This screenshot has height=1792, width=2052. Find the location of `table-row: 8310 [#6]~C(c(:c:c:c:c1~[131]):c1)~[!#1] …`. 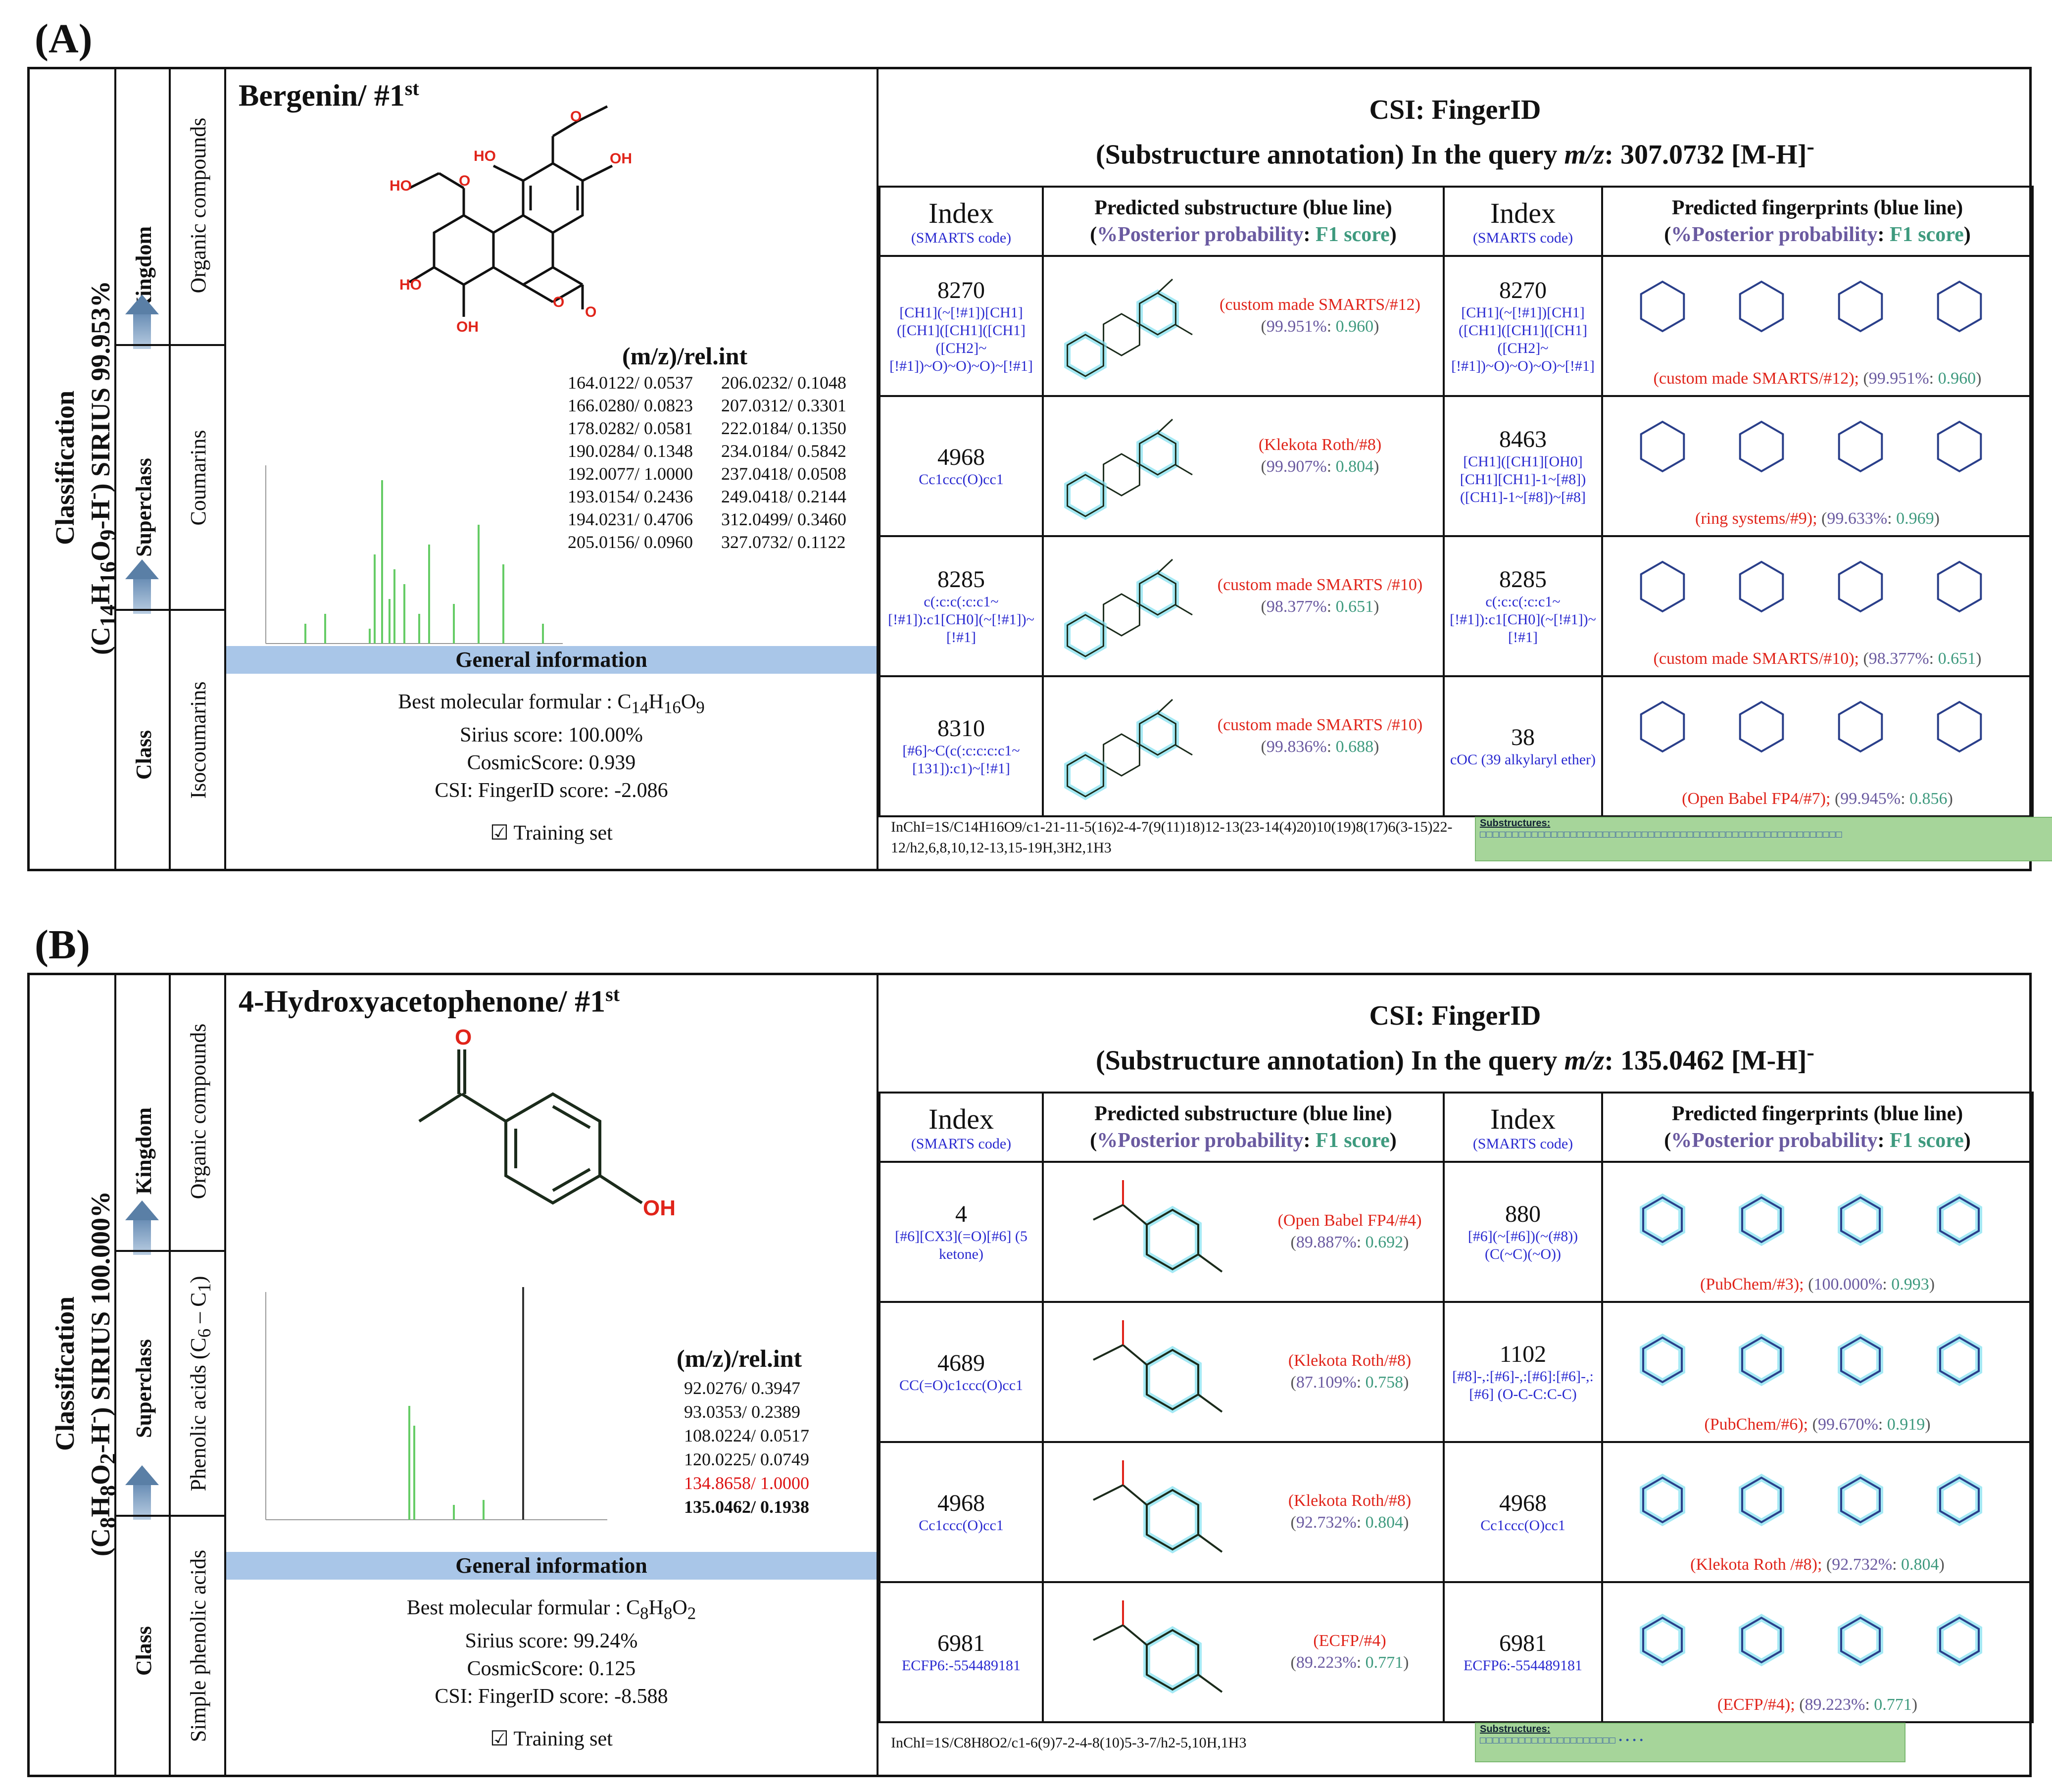

table-row: 8310 [#6]~C(c(:c:c:c:c1~[131]):c1)~[!#1] … is located at coordinates (1456, 746).